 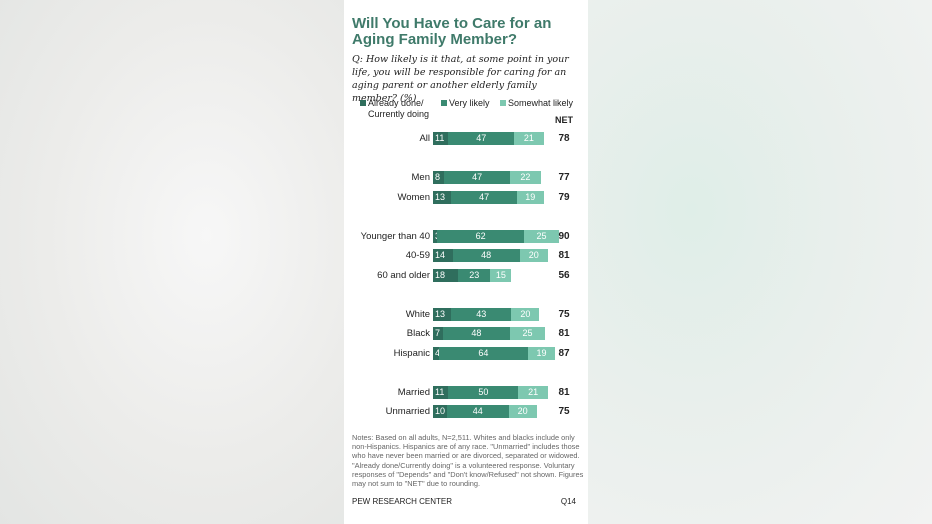 I want to click on bar-already-white, so click(x=442, y=314).